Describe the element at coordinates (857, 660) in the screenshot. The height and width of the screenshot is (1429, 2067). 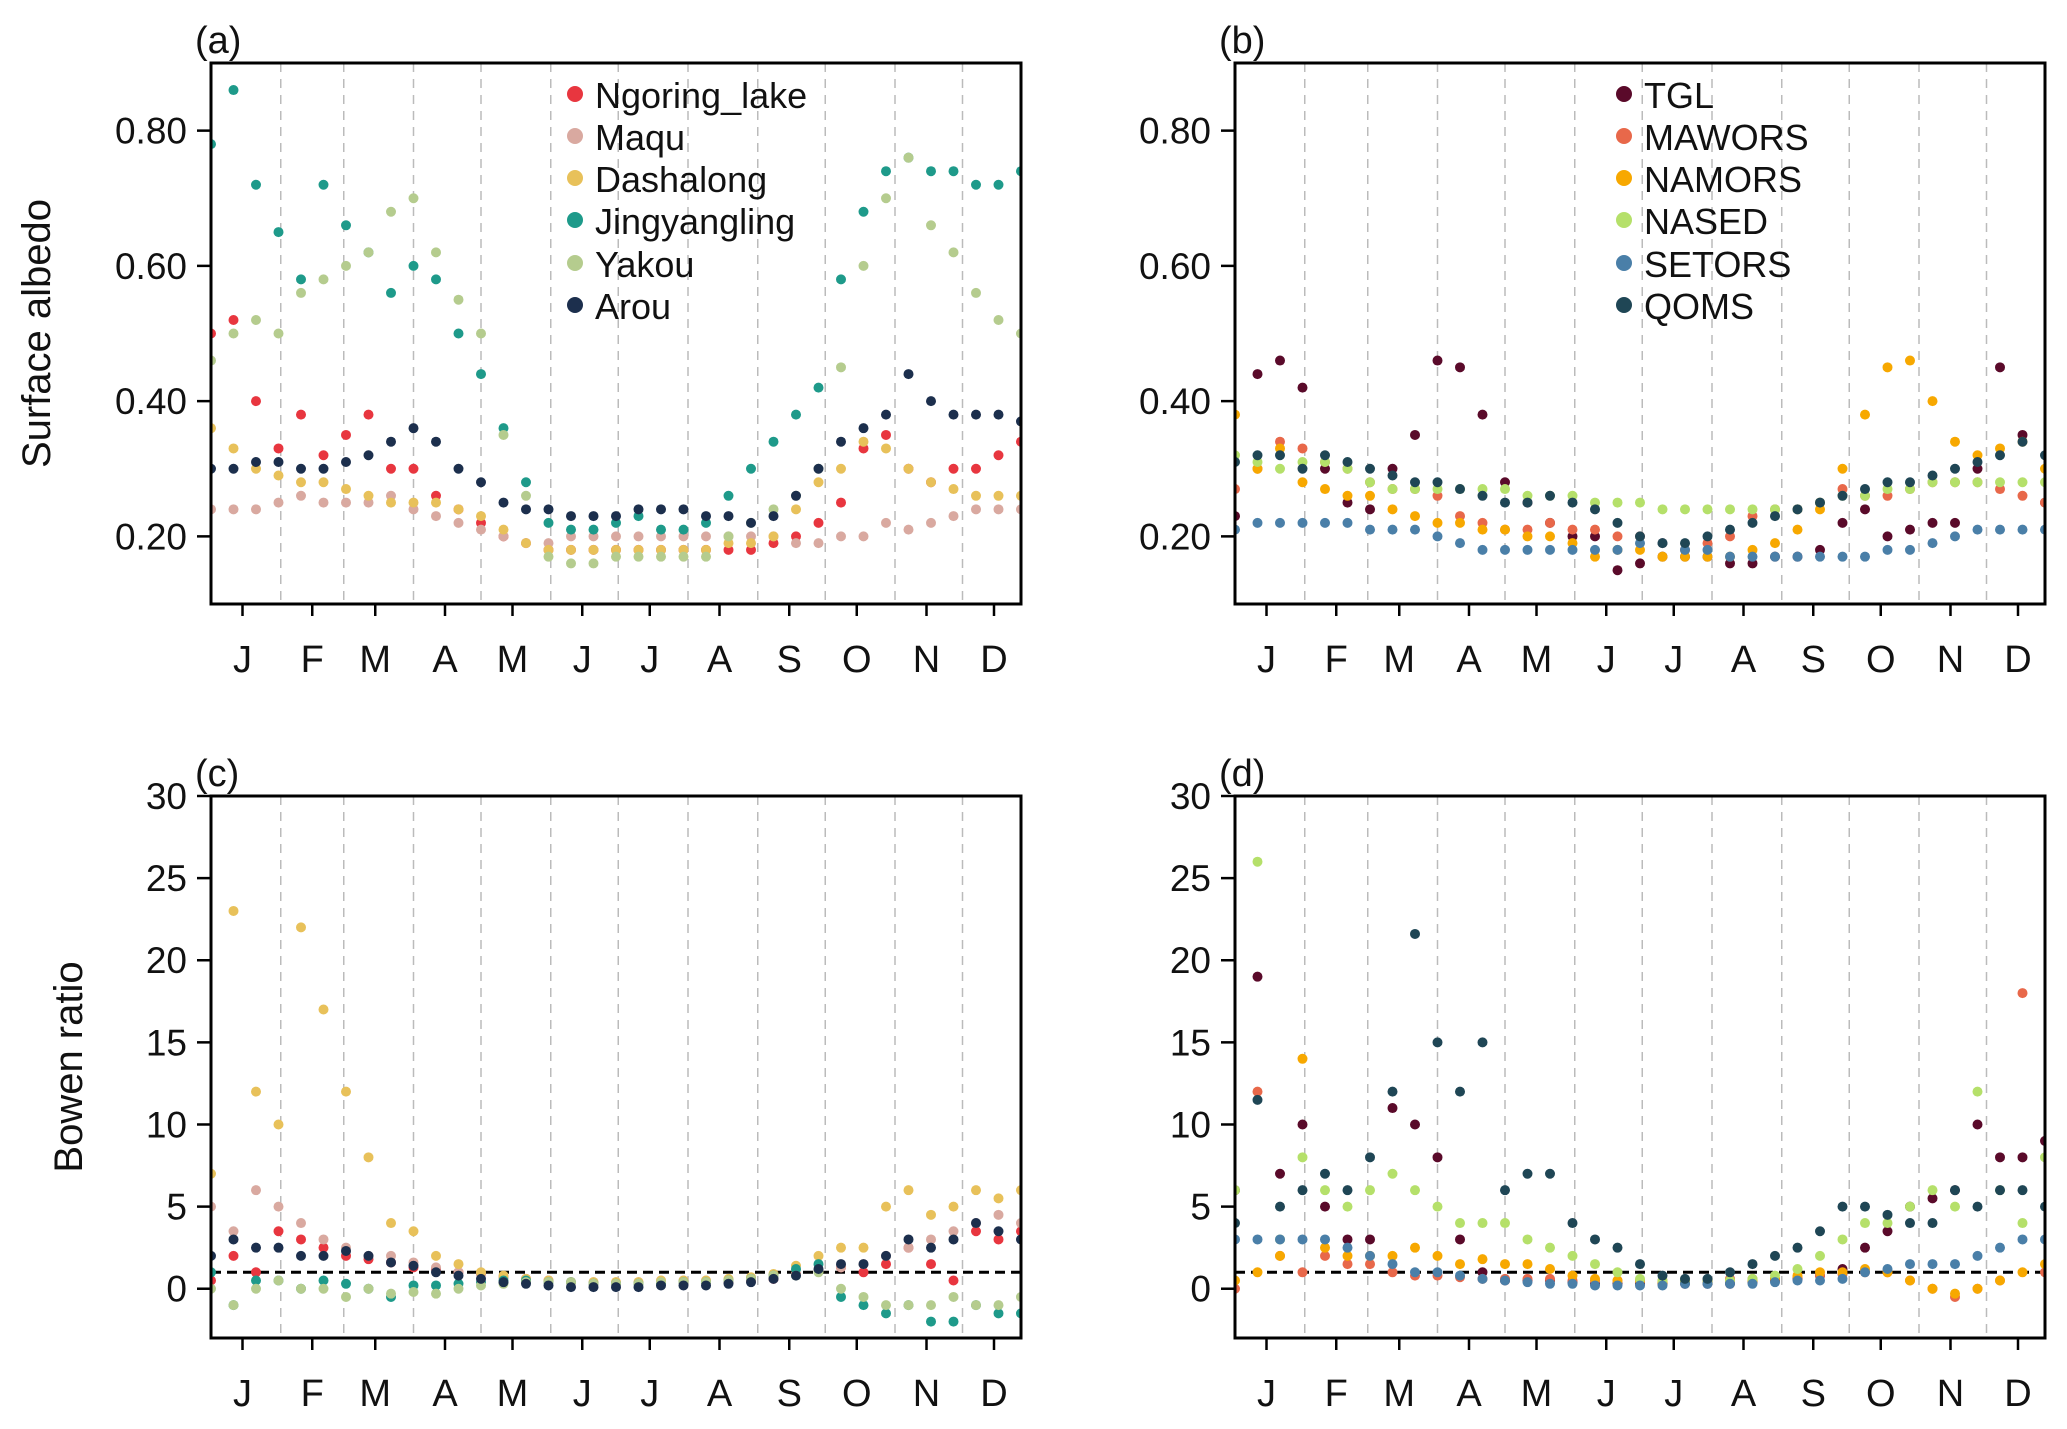
I see `x-tick-label: O` at that location.